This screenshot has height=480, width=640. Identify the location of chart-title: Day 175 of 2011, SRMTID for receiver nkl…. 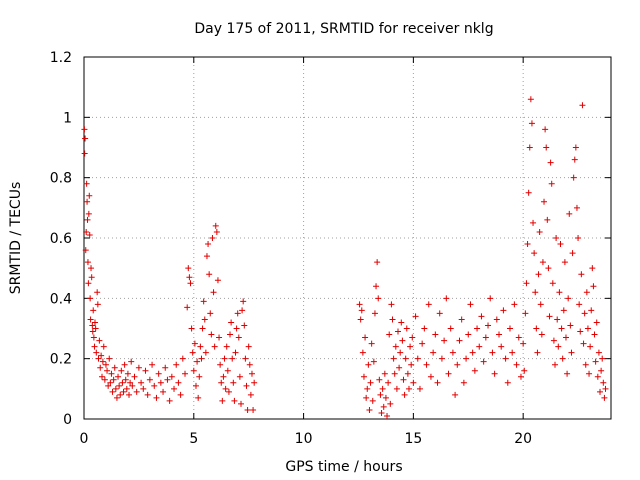
(343, 29).